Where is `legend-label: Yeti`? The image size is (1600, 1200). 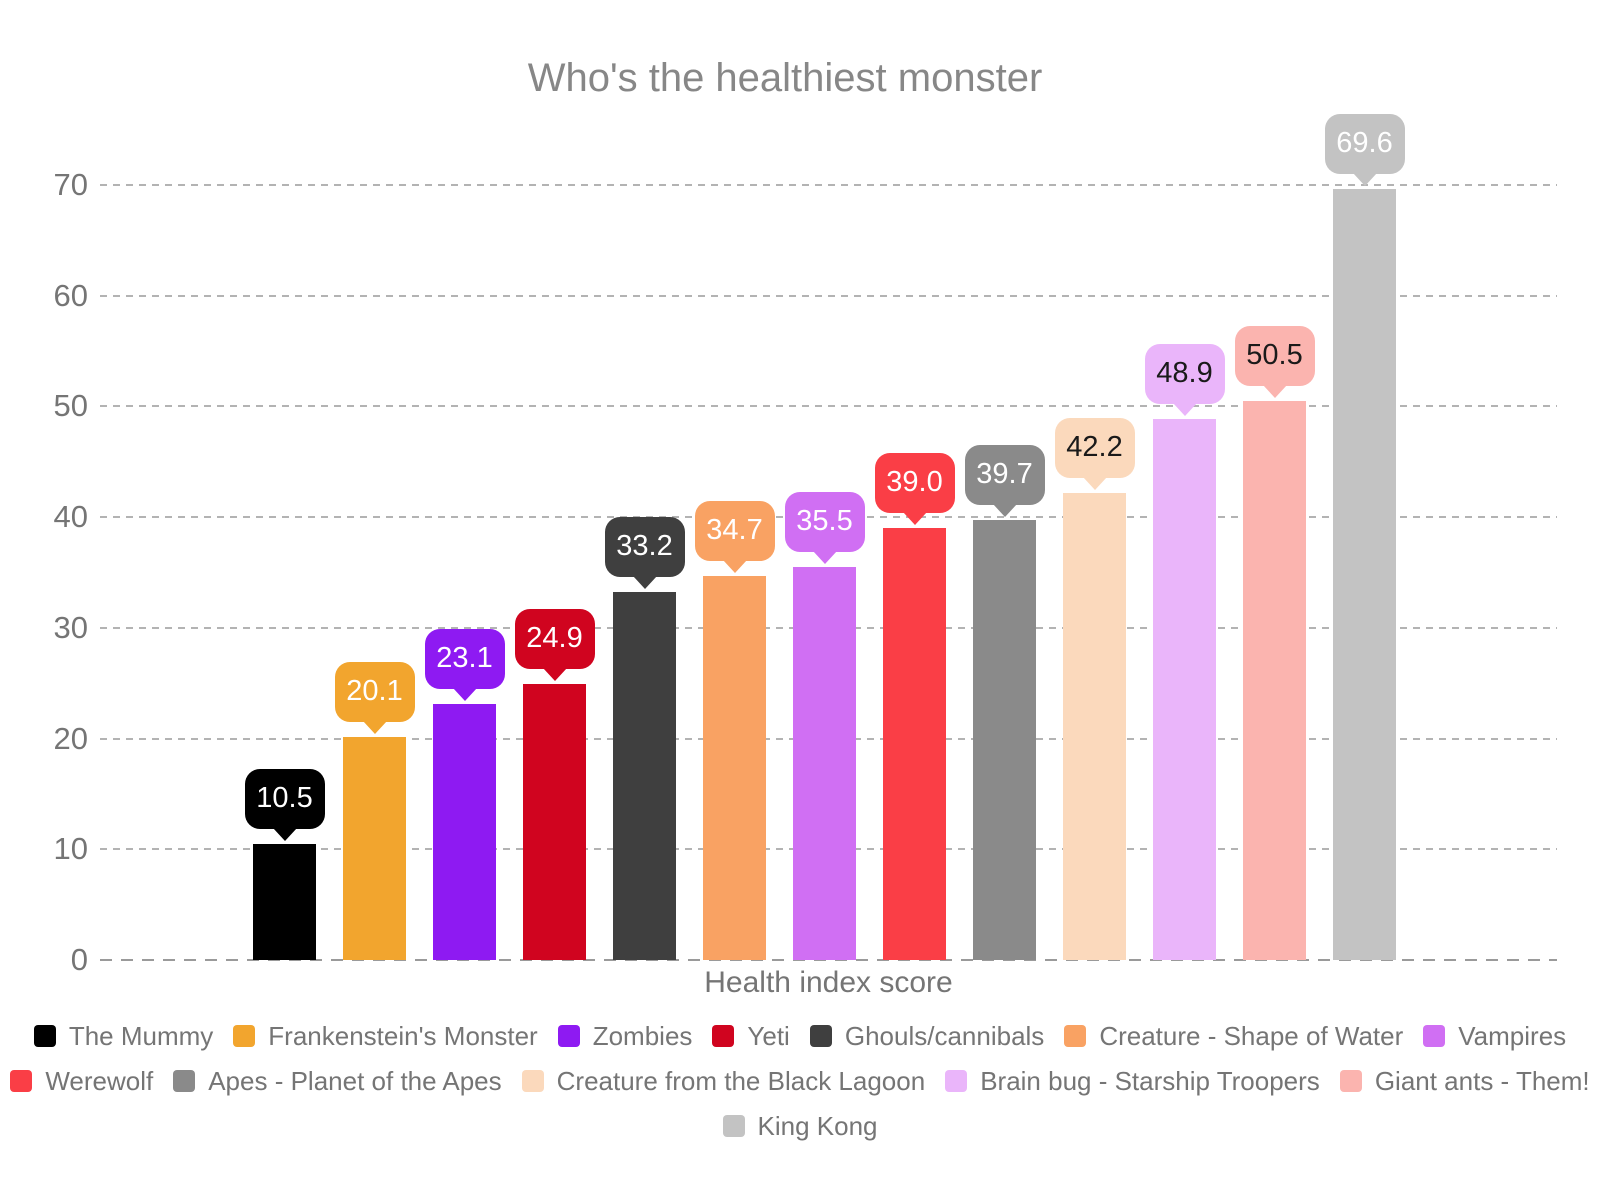 legend-label: Yeti is located at coordinates (768, 1035).